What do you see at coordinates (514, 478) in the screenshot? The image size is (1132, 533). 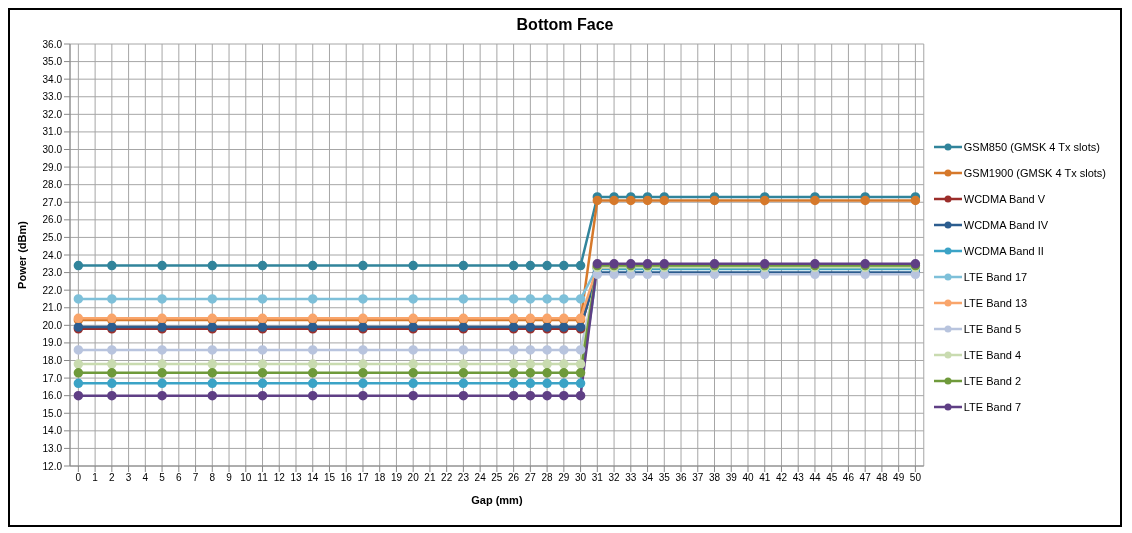 I see `x-tick-label: 26` at bounding box center [514, 478].